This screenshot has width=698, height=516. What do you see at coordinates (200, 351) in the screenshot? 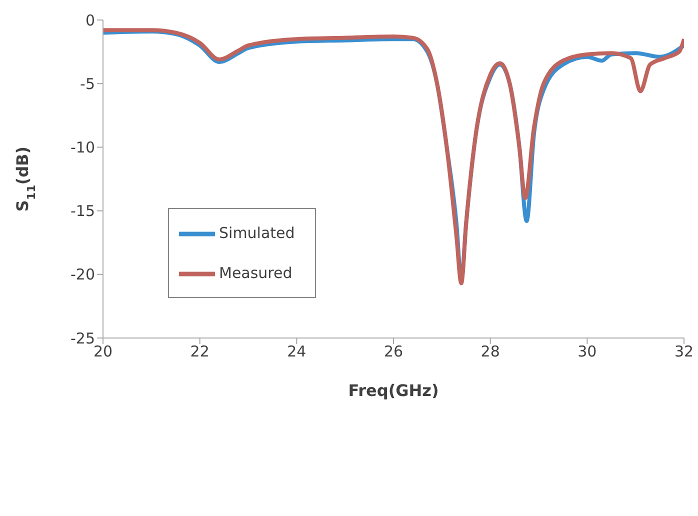
I see `x-tick-label: 22` at bounding box center [200, 351].